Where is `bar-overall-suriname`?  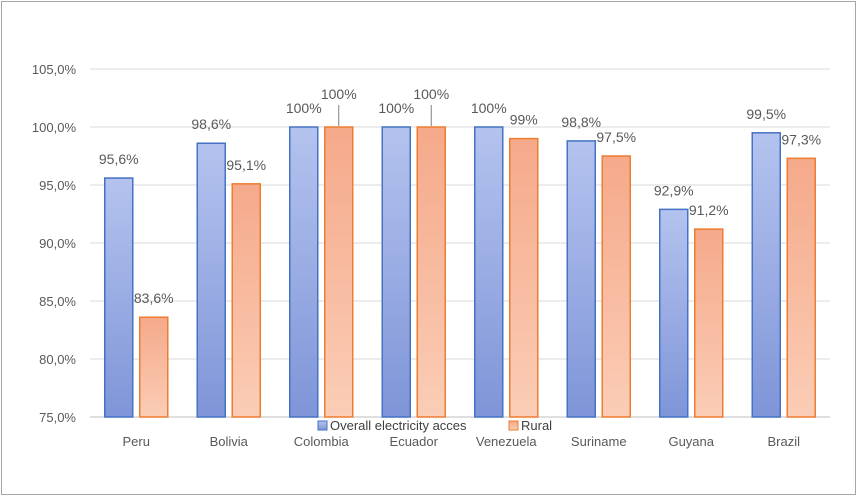
bar-overall-suriname is located at coordinates (581, 279).